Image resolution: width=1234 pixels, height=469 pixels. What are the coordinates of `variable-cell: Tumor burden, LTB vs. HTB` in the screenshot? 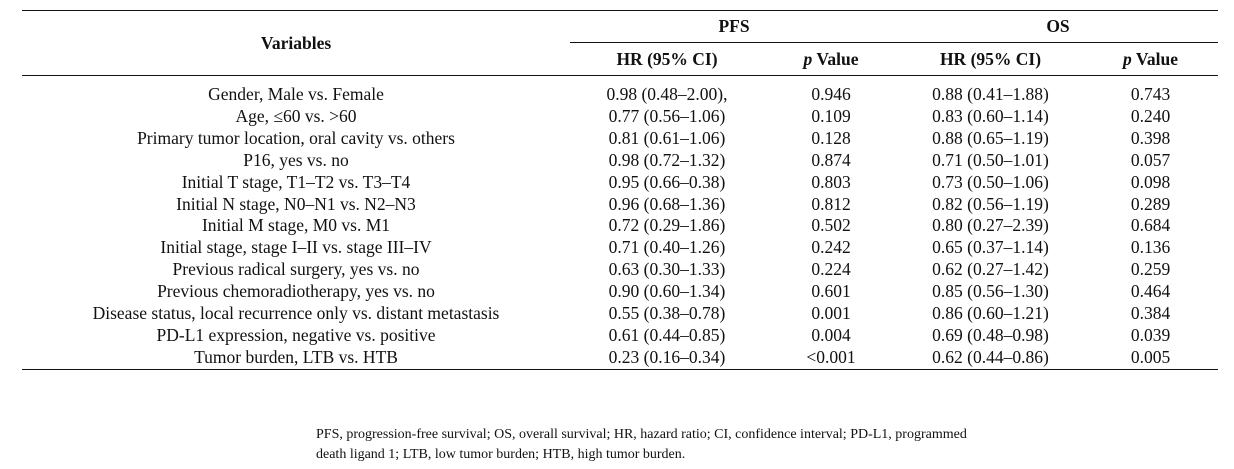 It's located at (296, 356).